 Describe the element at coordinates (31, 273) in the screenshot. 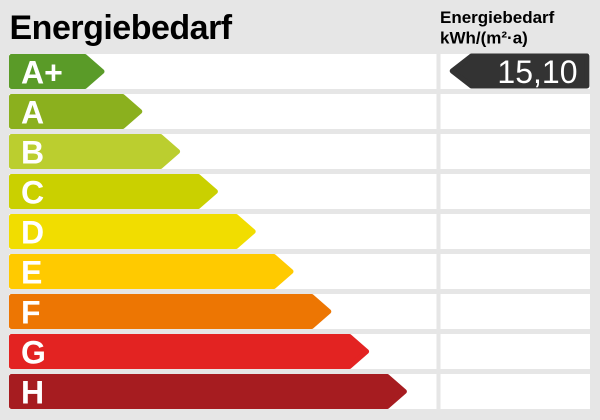

I see `svg-text: E` at that location.